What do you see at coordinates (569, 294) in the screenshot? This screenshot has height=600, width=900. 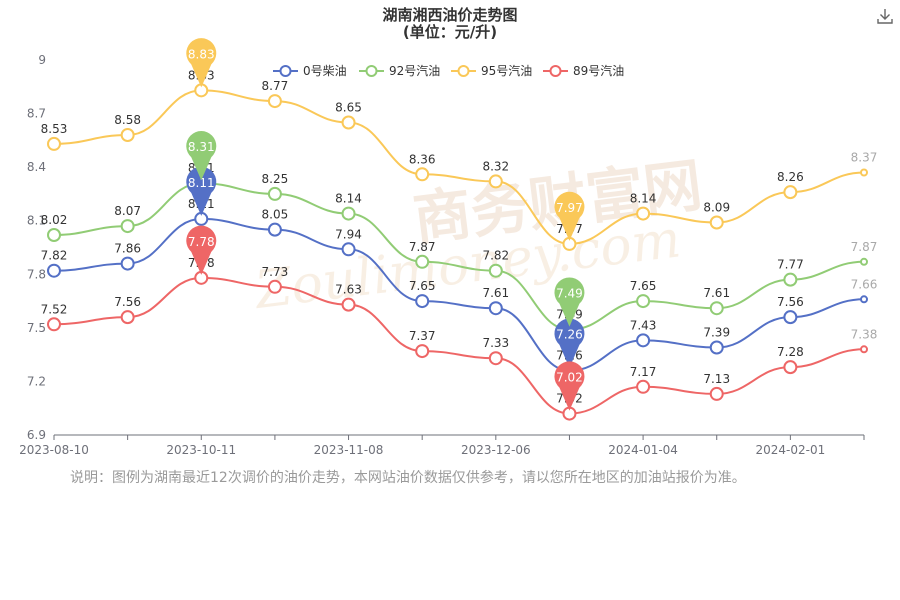 I see `marker-pin-label: 7.49` at bounding box center [569, 294].